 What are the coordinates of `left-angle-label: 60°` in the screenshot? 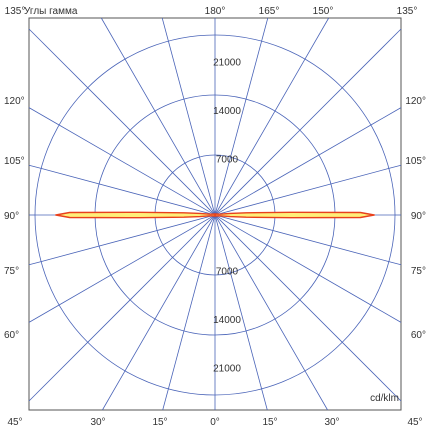 It's located at (11, 335).